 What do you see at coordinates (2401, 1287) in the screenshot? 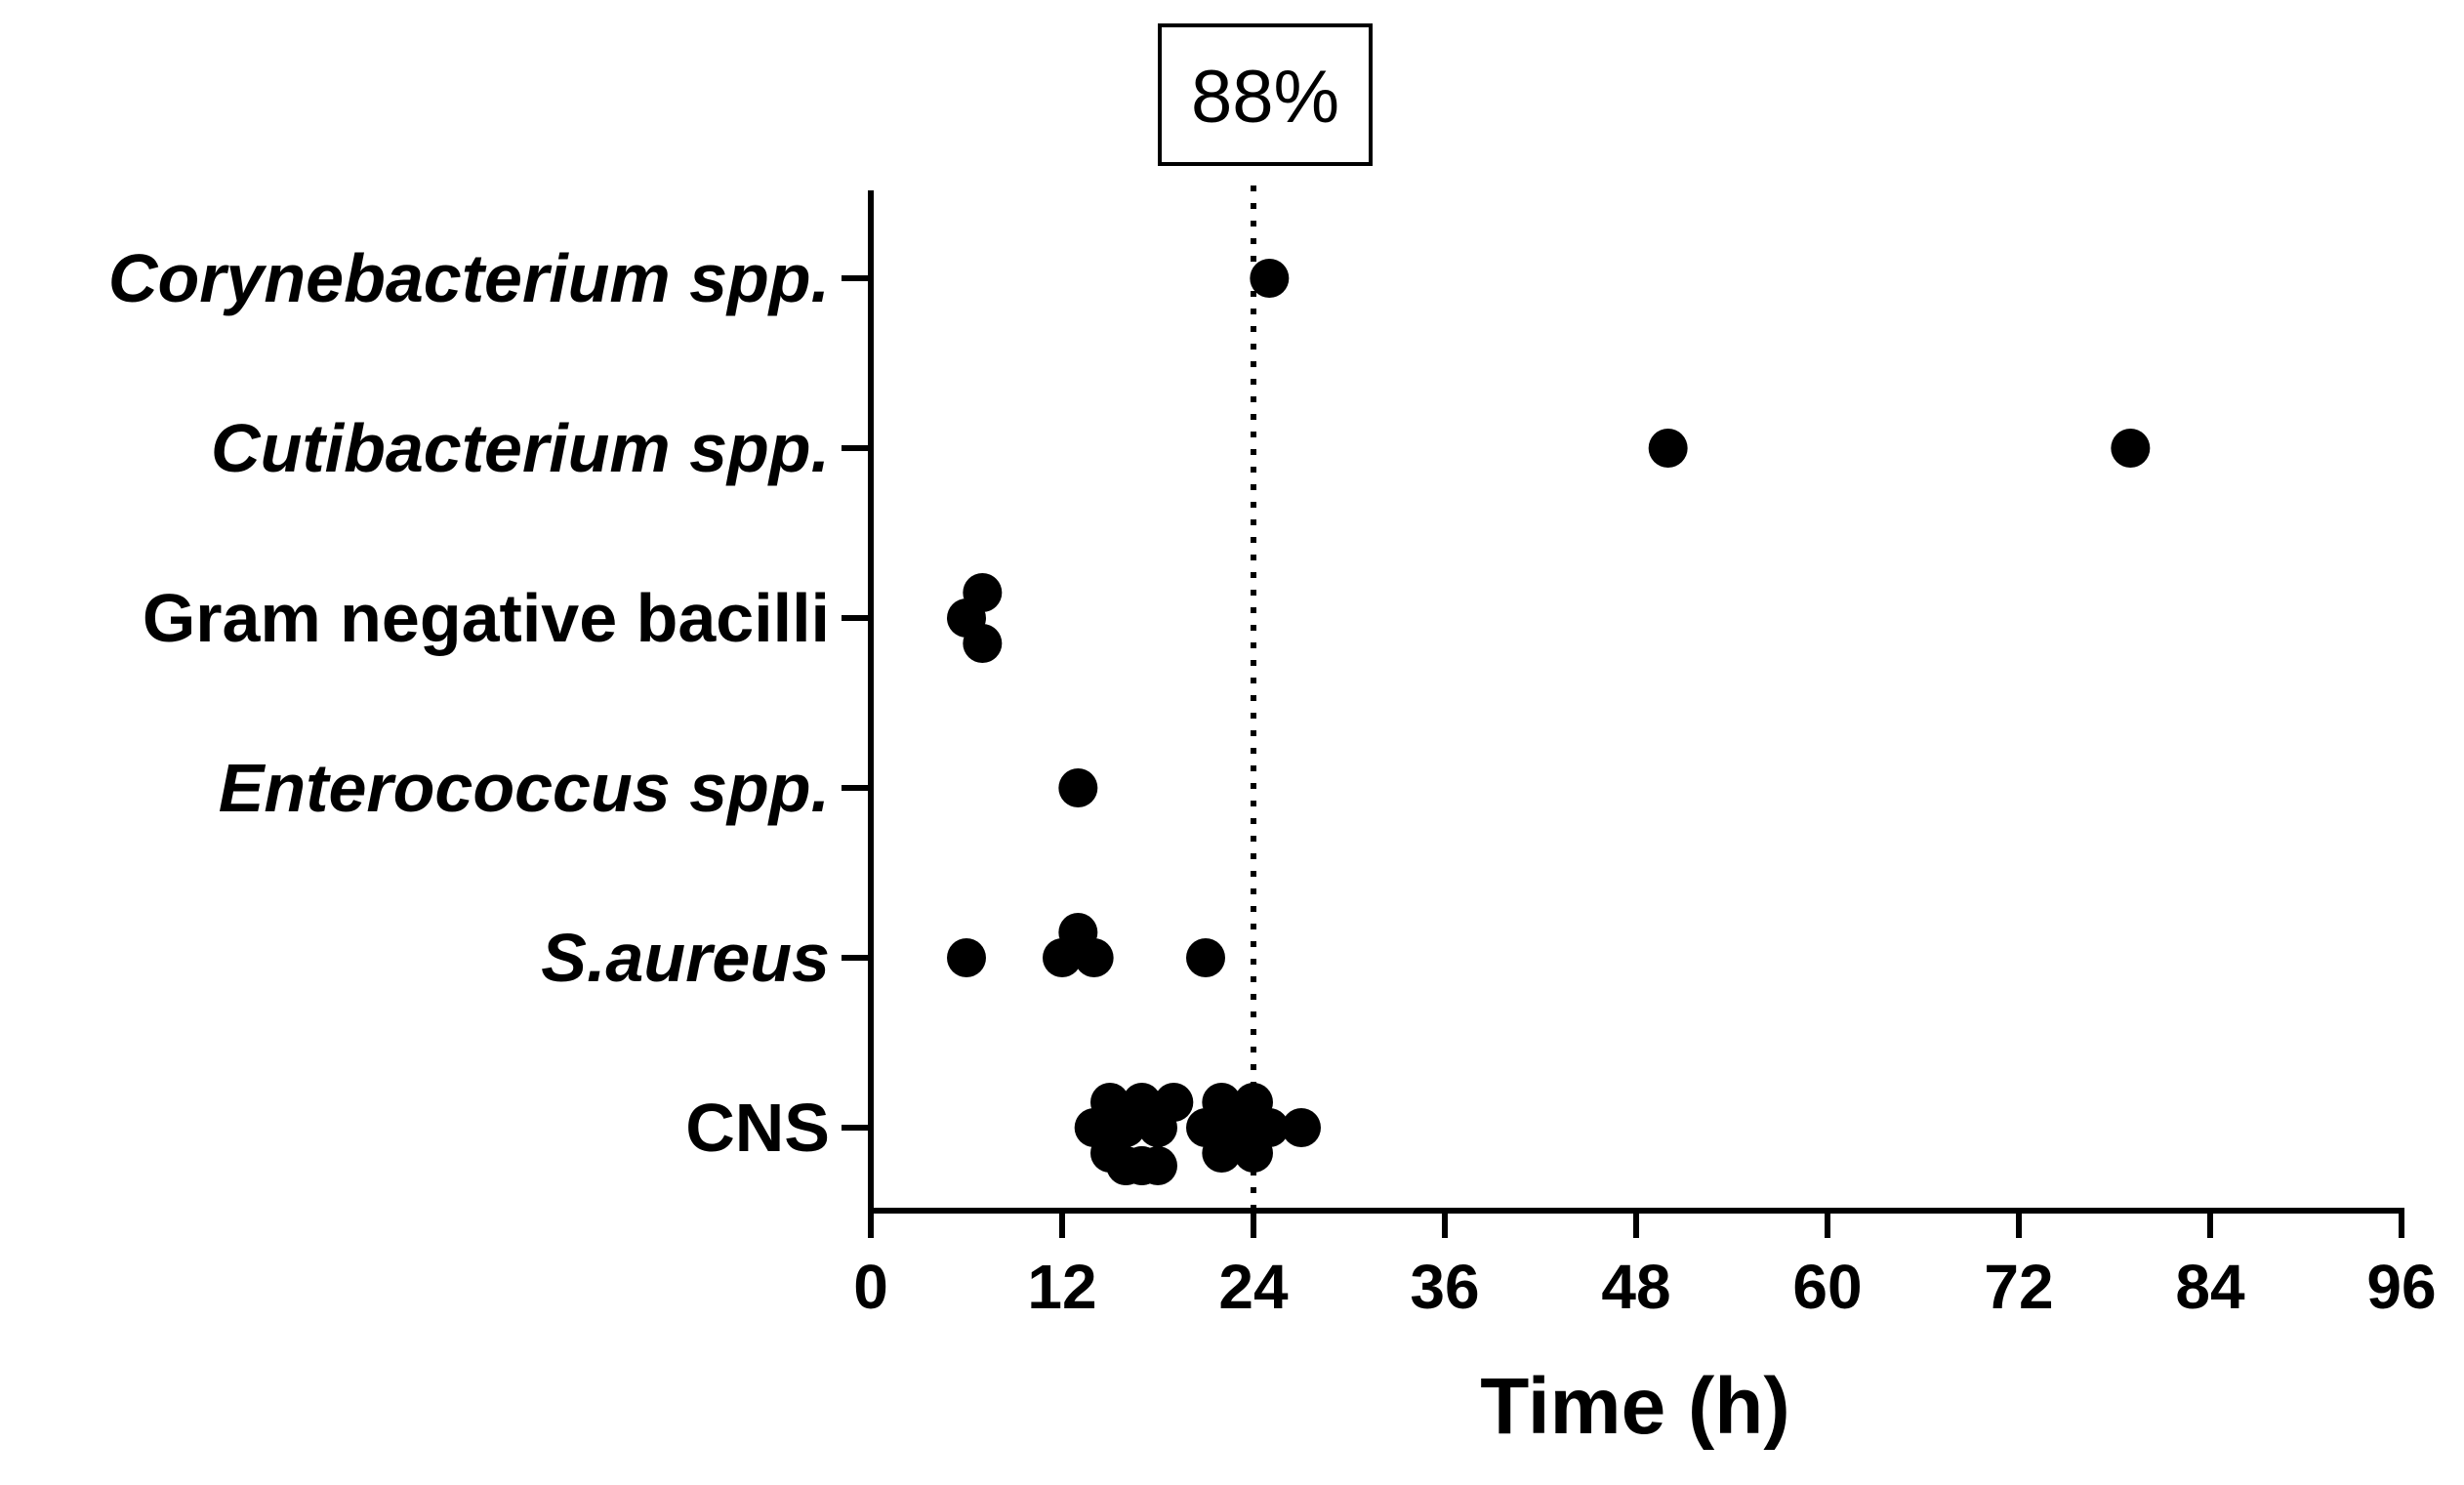
I see `x-tick-label: 96` at bounding box center [2401, 1287].